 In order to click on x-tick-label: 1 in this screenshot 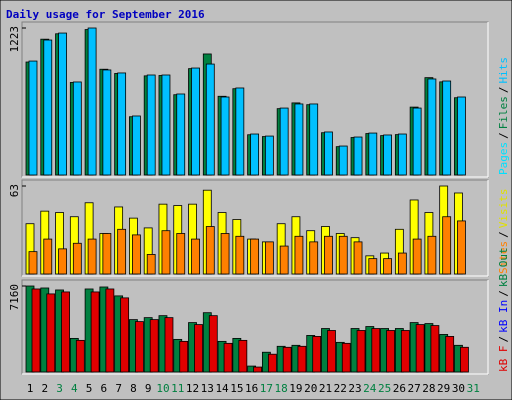, I will do `click(30, 388)`.